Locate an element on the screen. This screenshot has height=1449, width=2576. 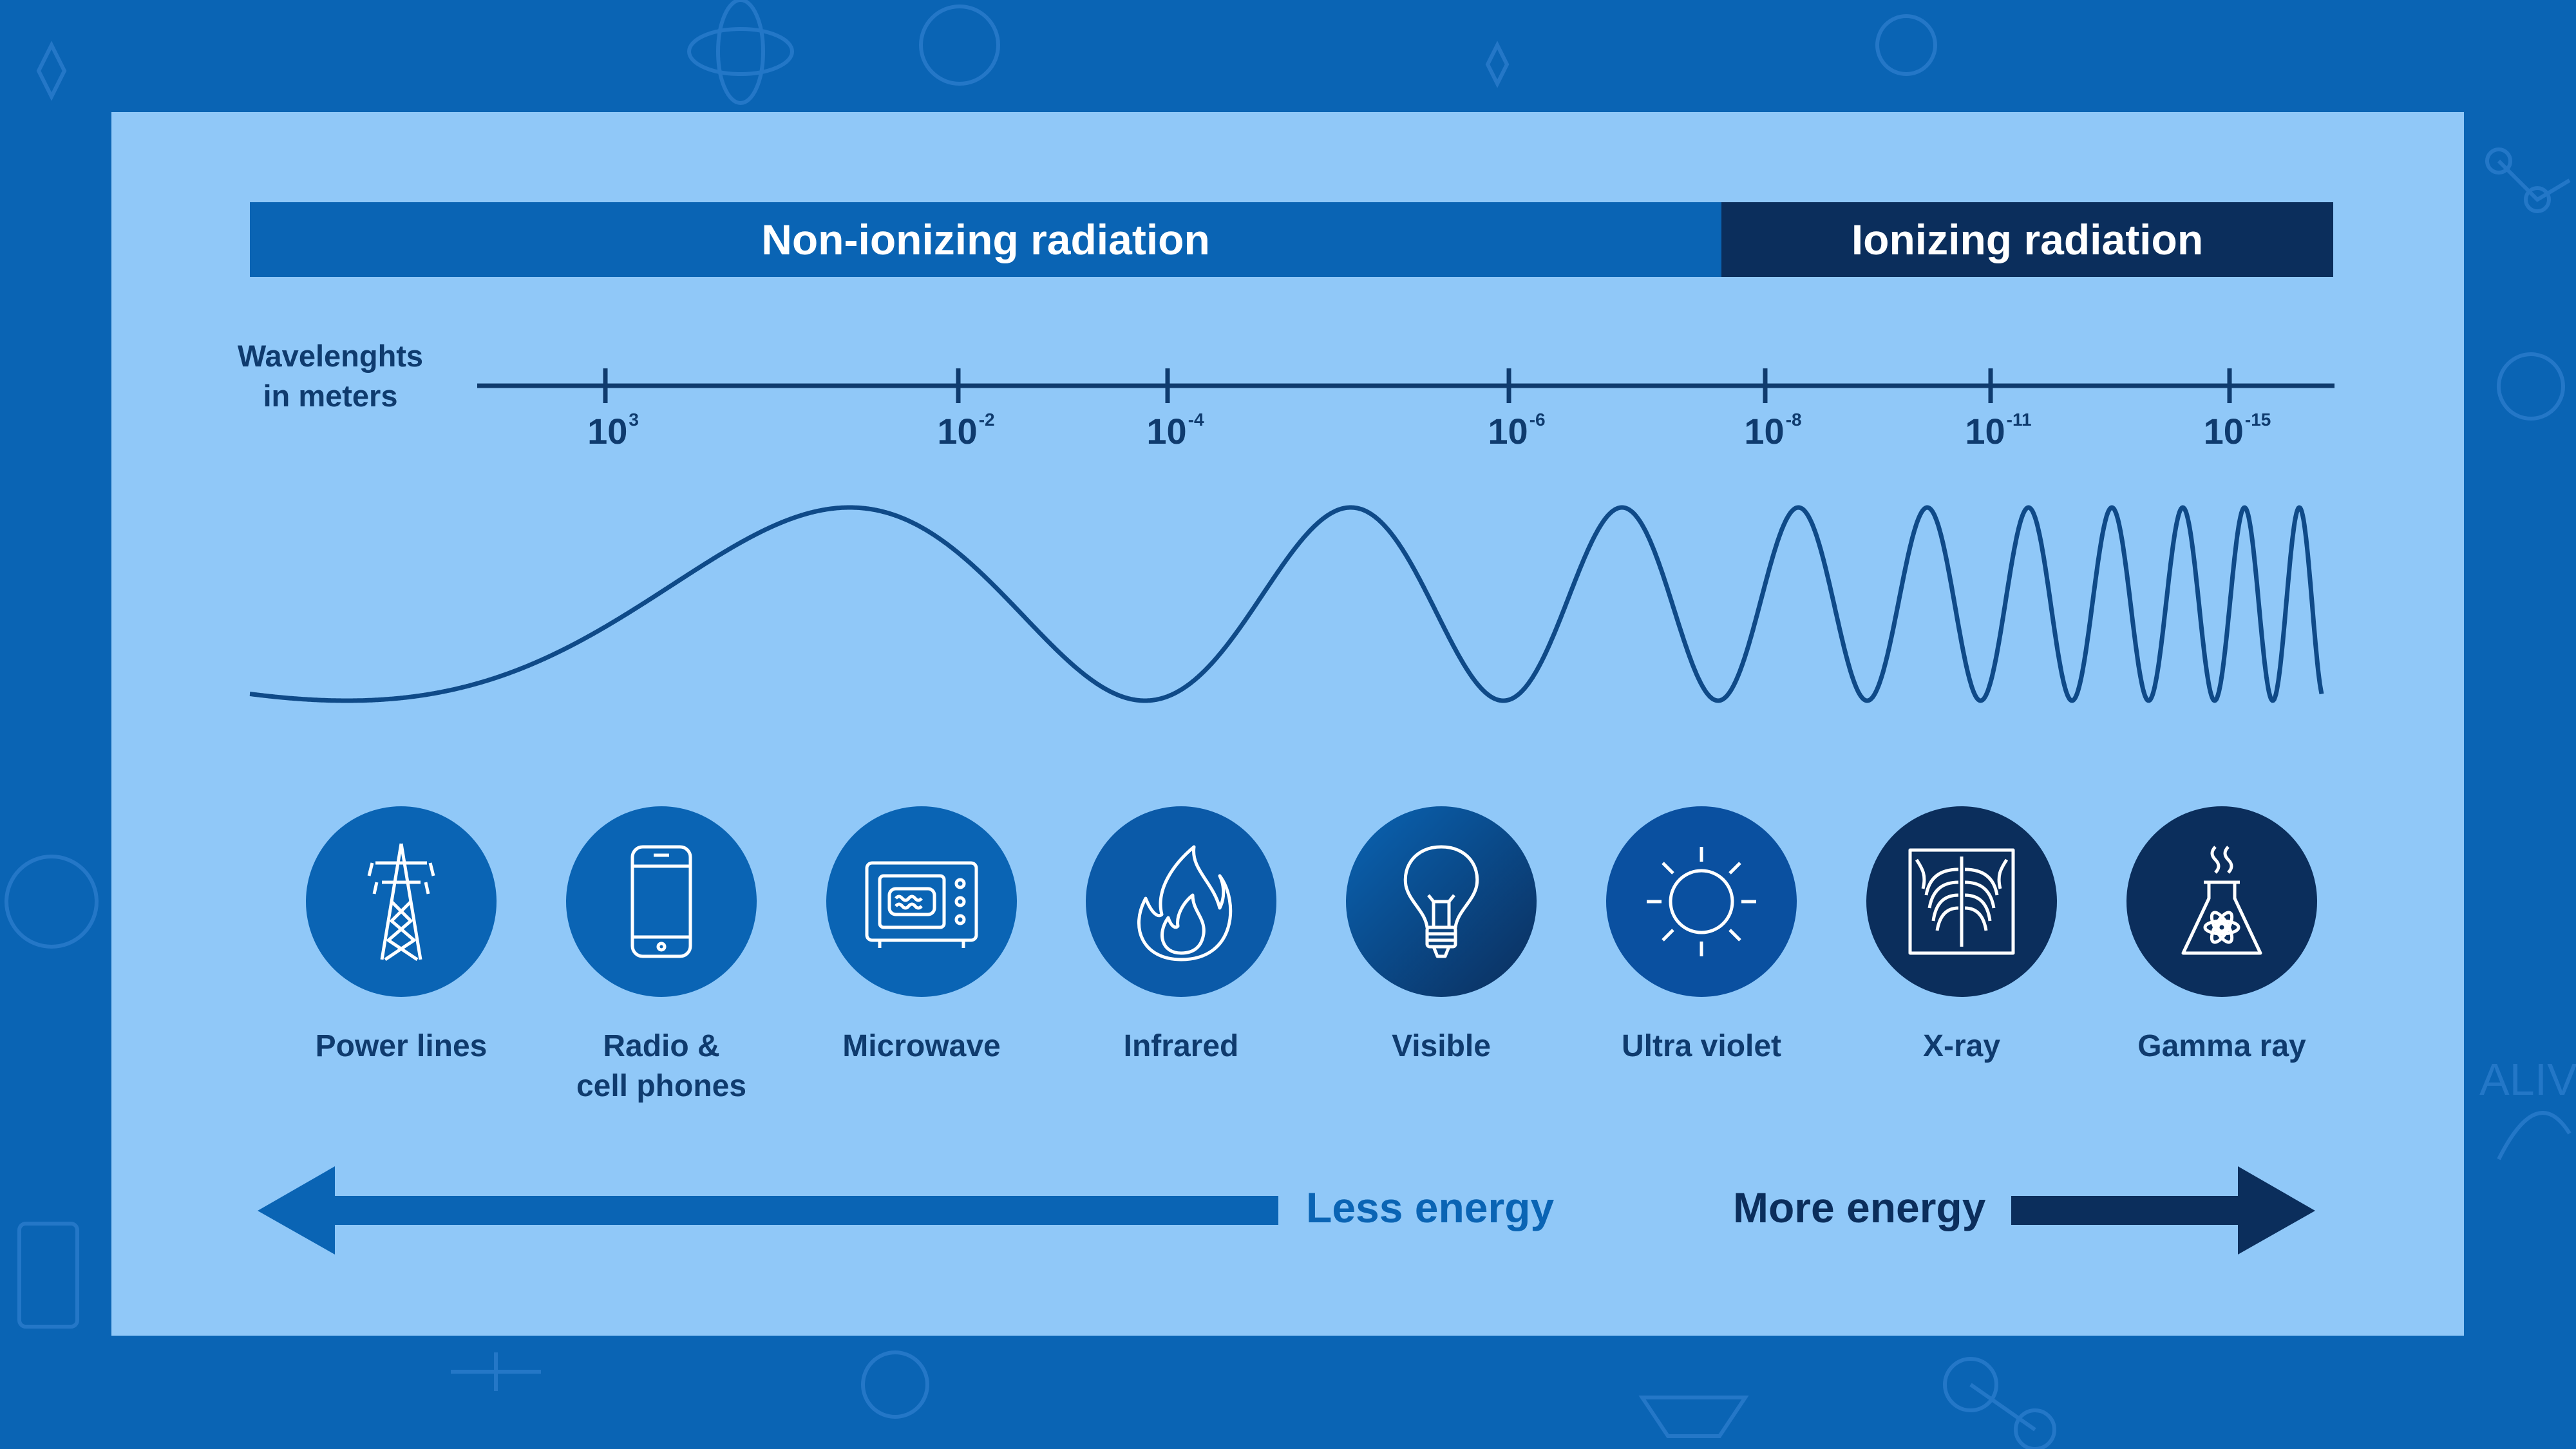
label-visible: Visible is located at coordinates (1441, 1046).